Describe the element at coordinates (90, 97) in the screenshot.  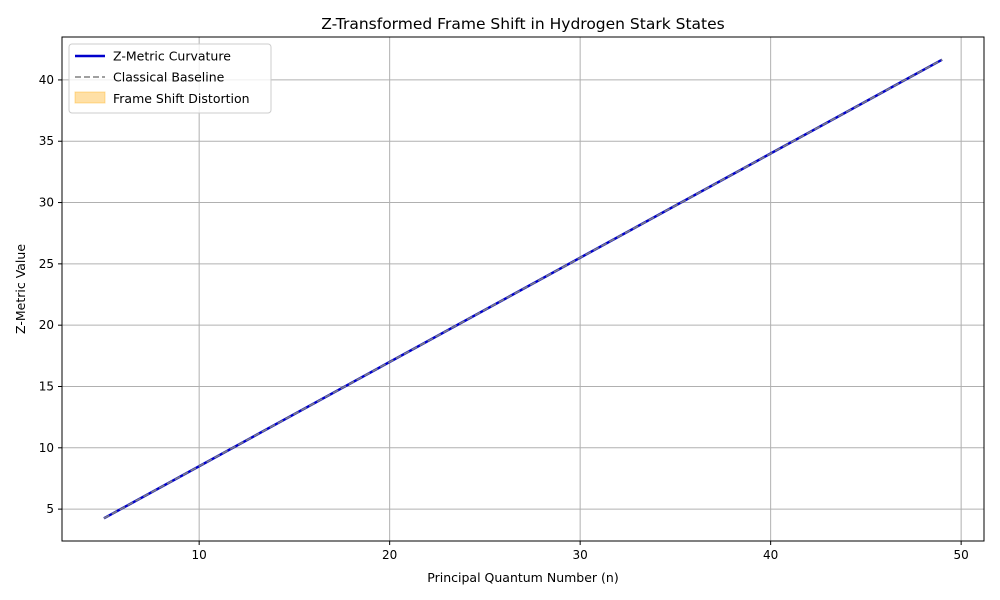
I see `legend-swatch-distortion` at that location.